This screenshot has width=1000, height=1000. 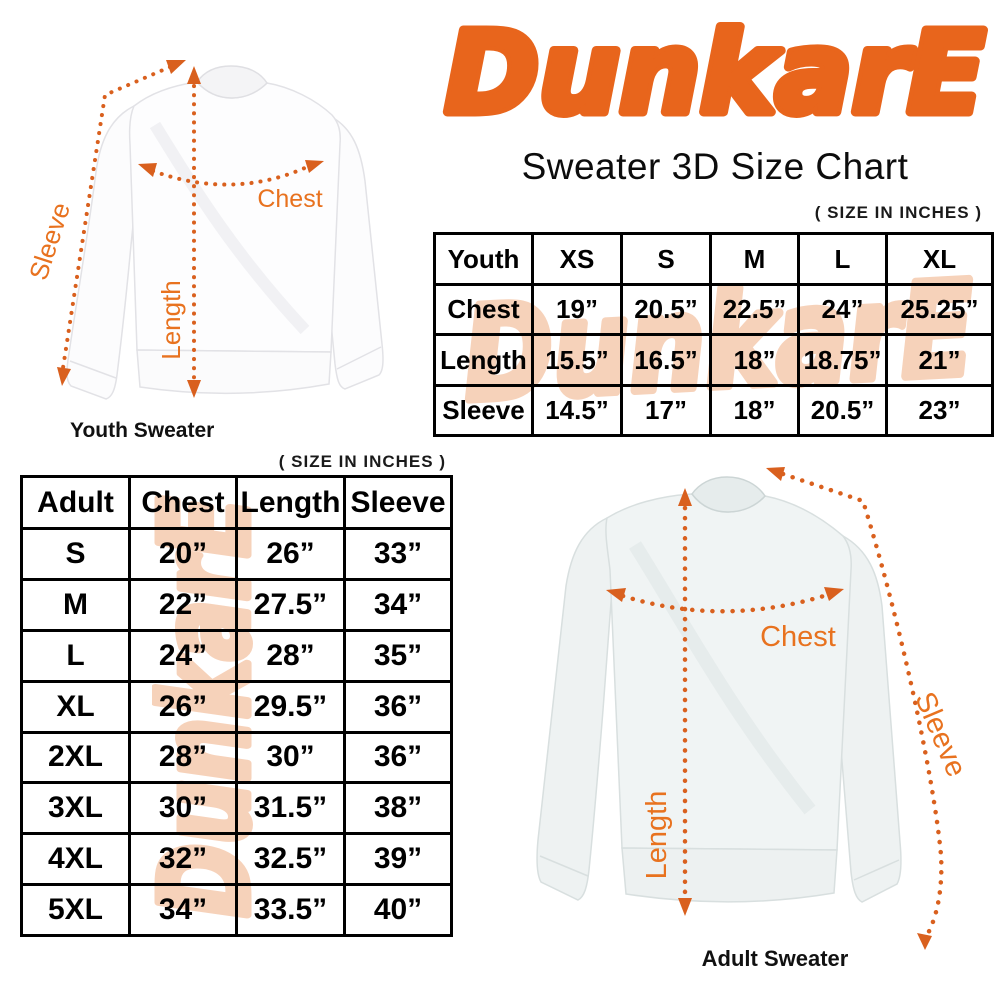 I want to click on youth-measurements, so click(x=185, y=223).